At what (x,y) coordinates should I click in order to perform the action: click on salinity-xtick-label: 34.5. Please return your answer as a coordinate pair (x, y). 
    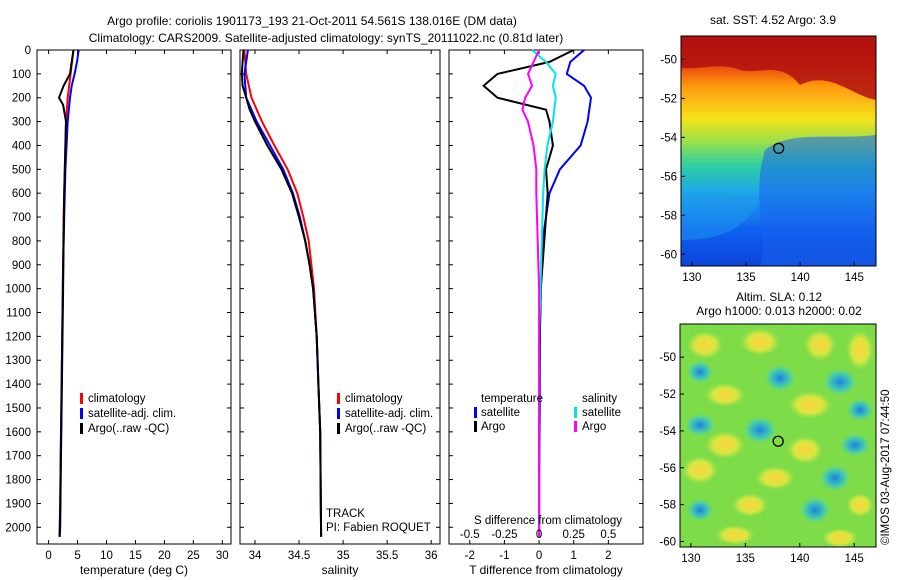
    Looking at the image, I should click on (299, 556).